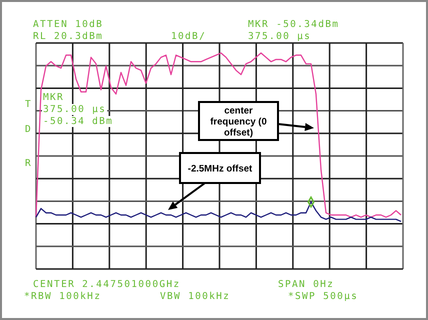 The height and width of the screenshot is (320, 428). I want to click on annotation: center frequency (0 offset), so click(238, 122).